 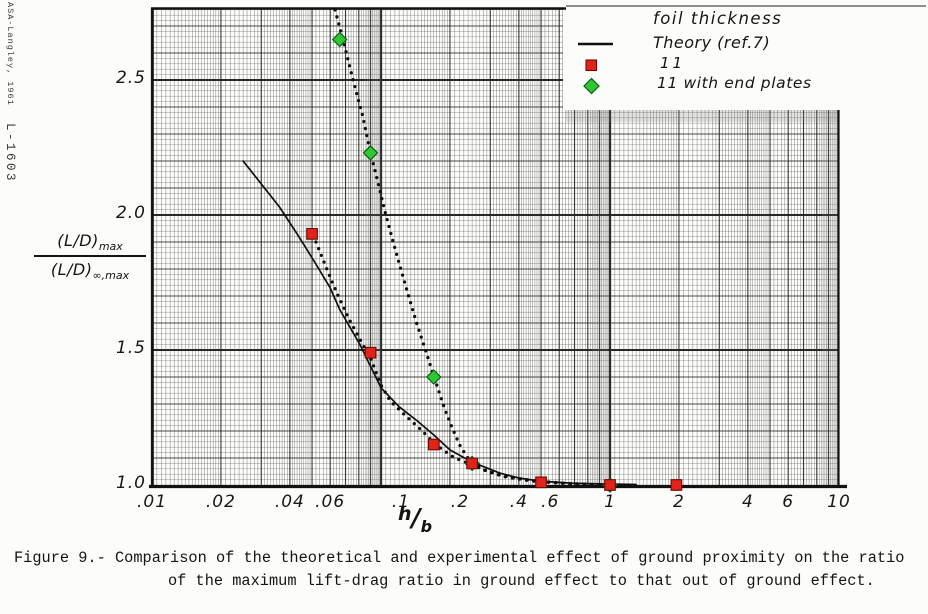 What do you see at coordinates (130, 348) in the screenshot?
I see `y-tick-label: 1.5` at bounding box center [130, 348].